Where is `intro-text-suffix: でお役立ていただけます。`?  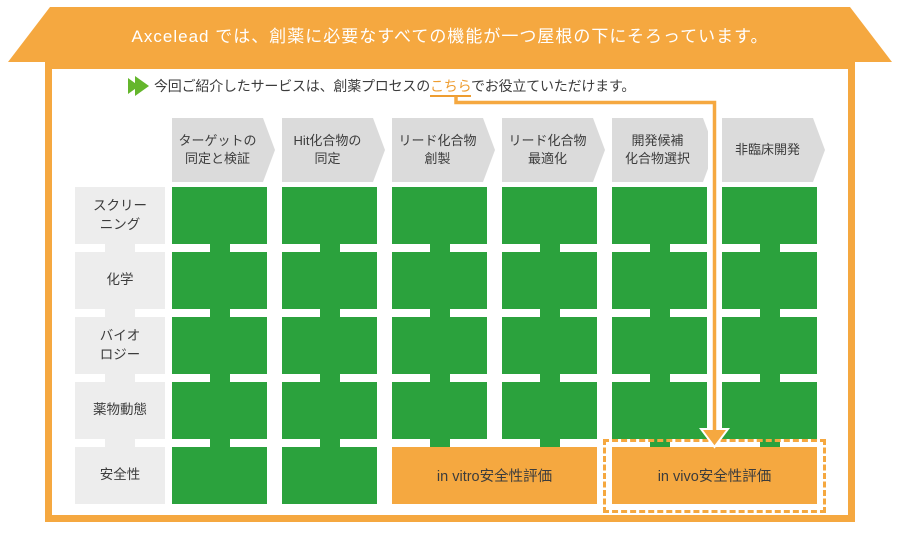
intro-text-suffix: でお役立ていただけます。 is located at coordinates (553, 86).